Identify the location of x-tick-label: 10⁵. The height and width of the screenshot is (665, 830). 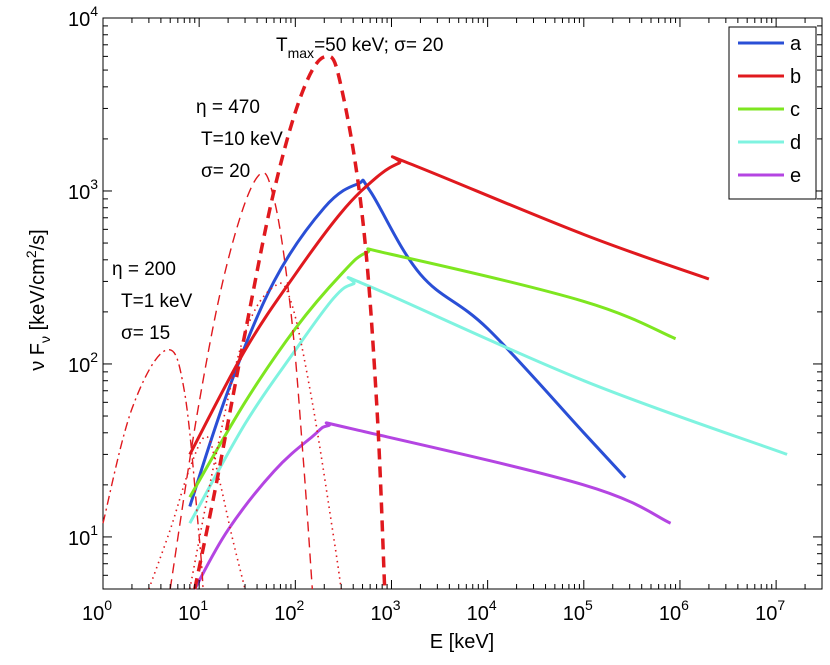
(578, 611).